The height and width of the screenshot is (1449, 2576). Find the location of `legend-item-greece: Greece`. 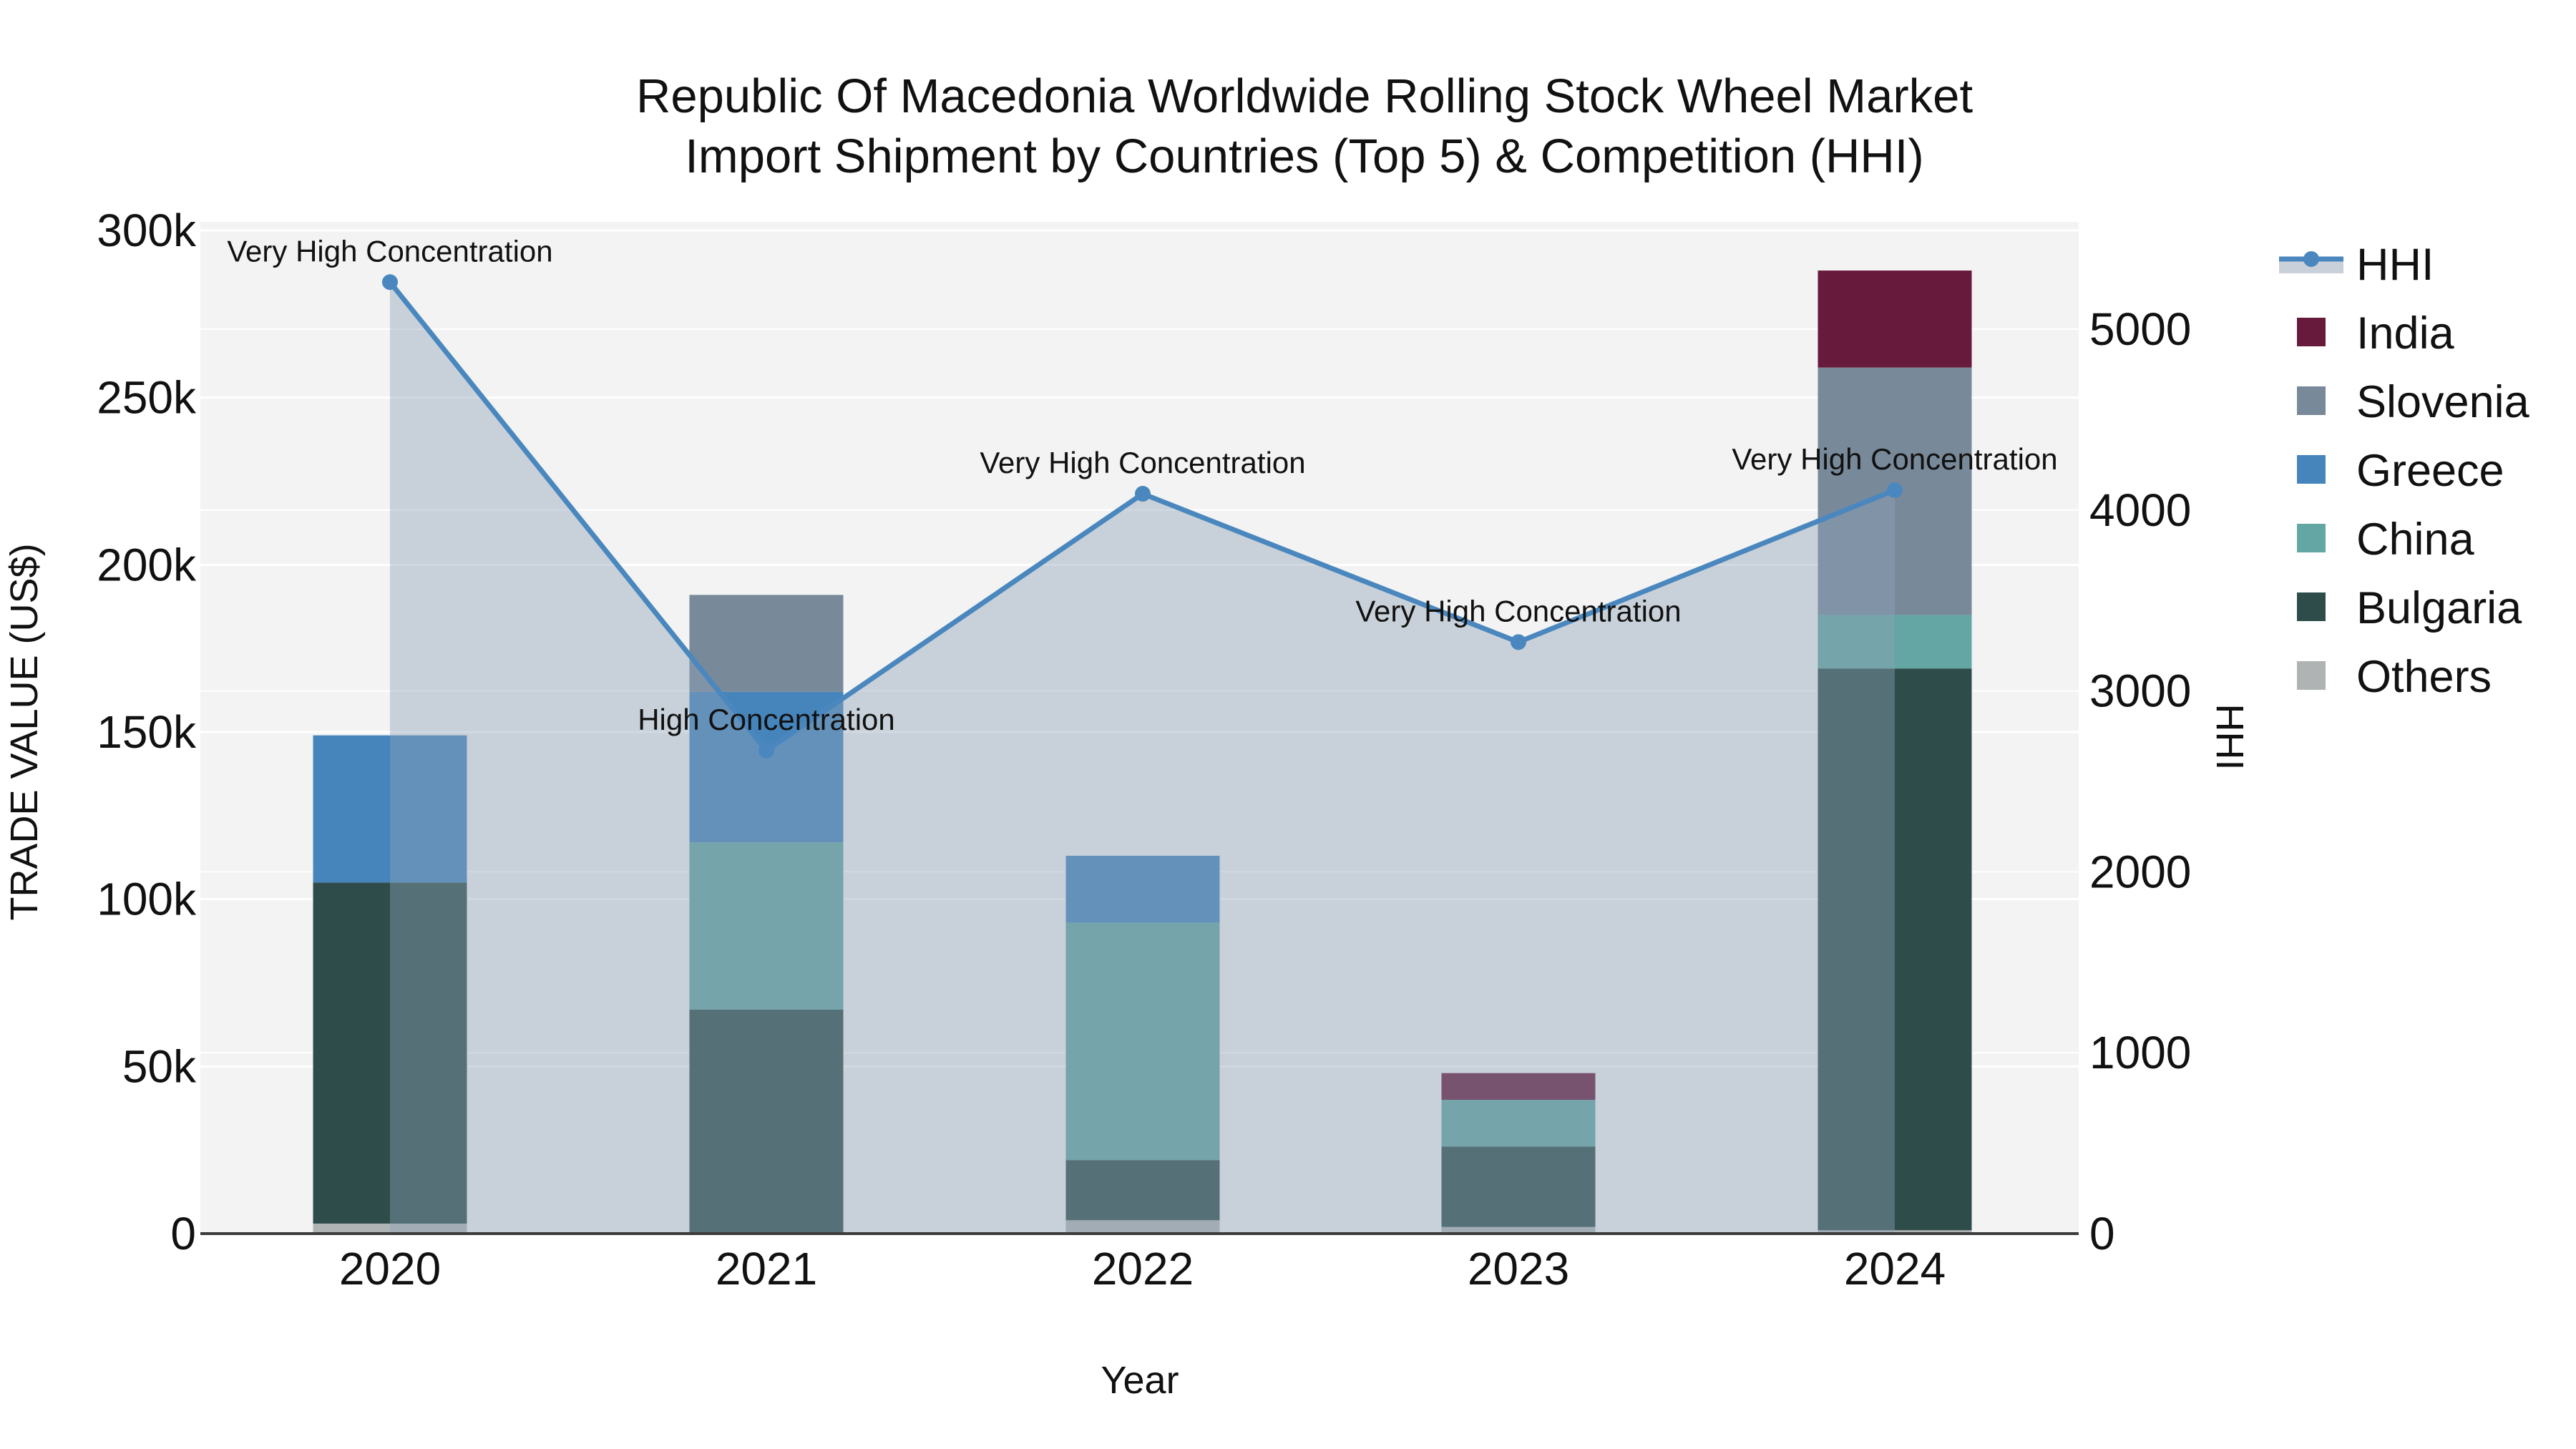

legend-item-greece: Greece is located at coordinates (2400, 471).